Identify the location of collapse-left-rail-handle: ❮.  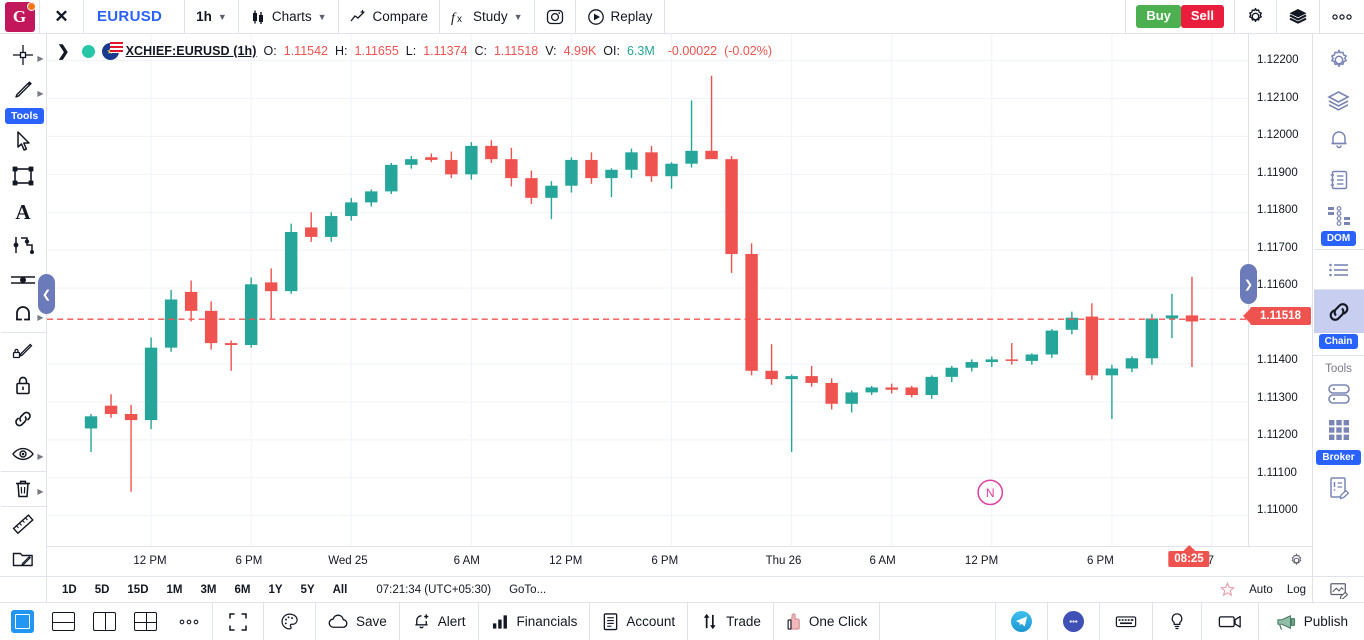
(46, 294).